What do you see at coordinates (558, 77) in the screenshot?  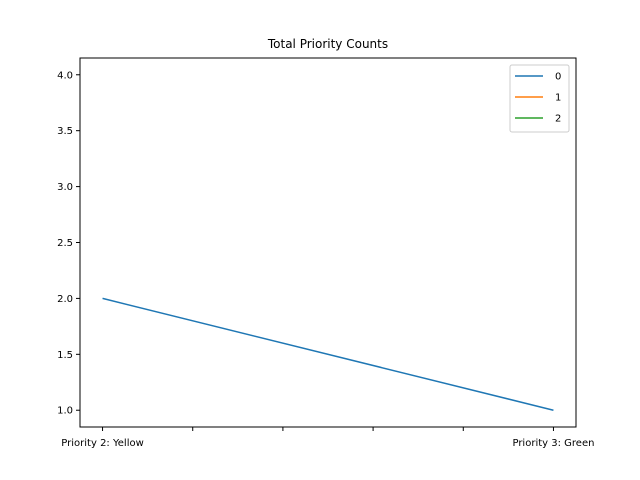 I see `legend-label: 0` at bounding box center [558, 77].